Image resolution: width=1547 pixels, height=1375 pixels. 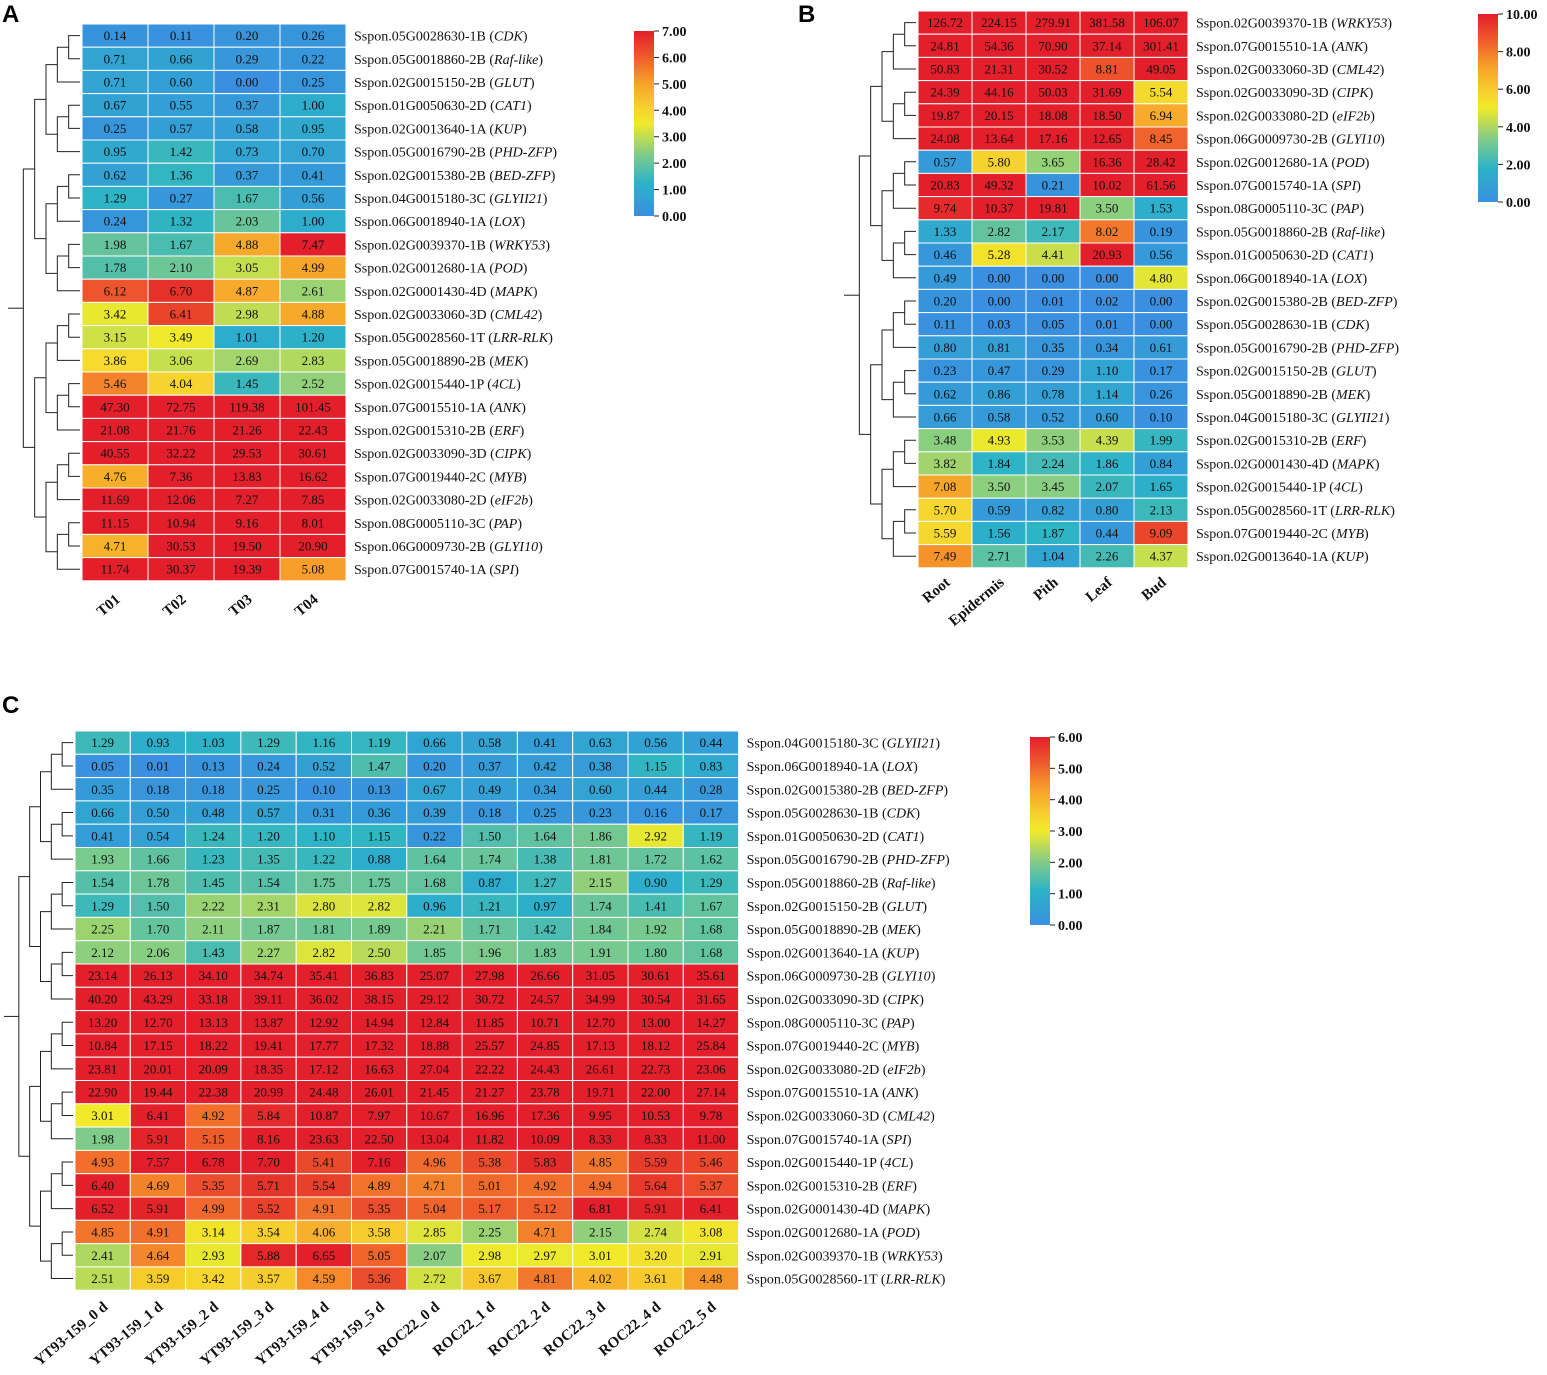 What do you see at coordinates (181, 198) in the screenshot?
I see `cell-value: 0.27` at bounding box center [181, 198].